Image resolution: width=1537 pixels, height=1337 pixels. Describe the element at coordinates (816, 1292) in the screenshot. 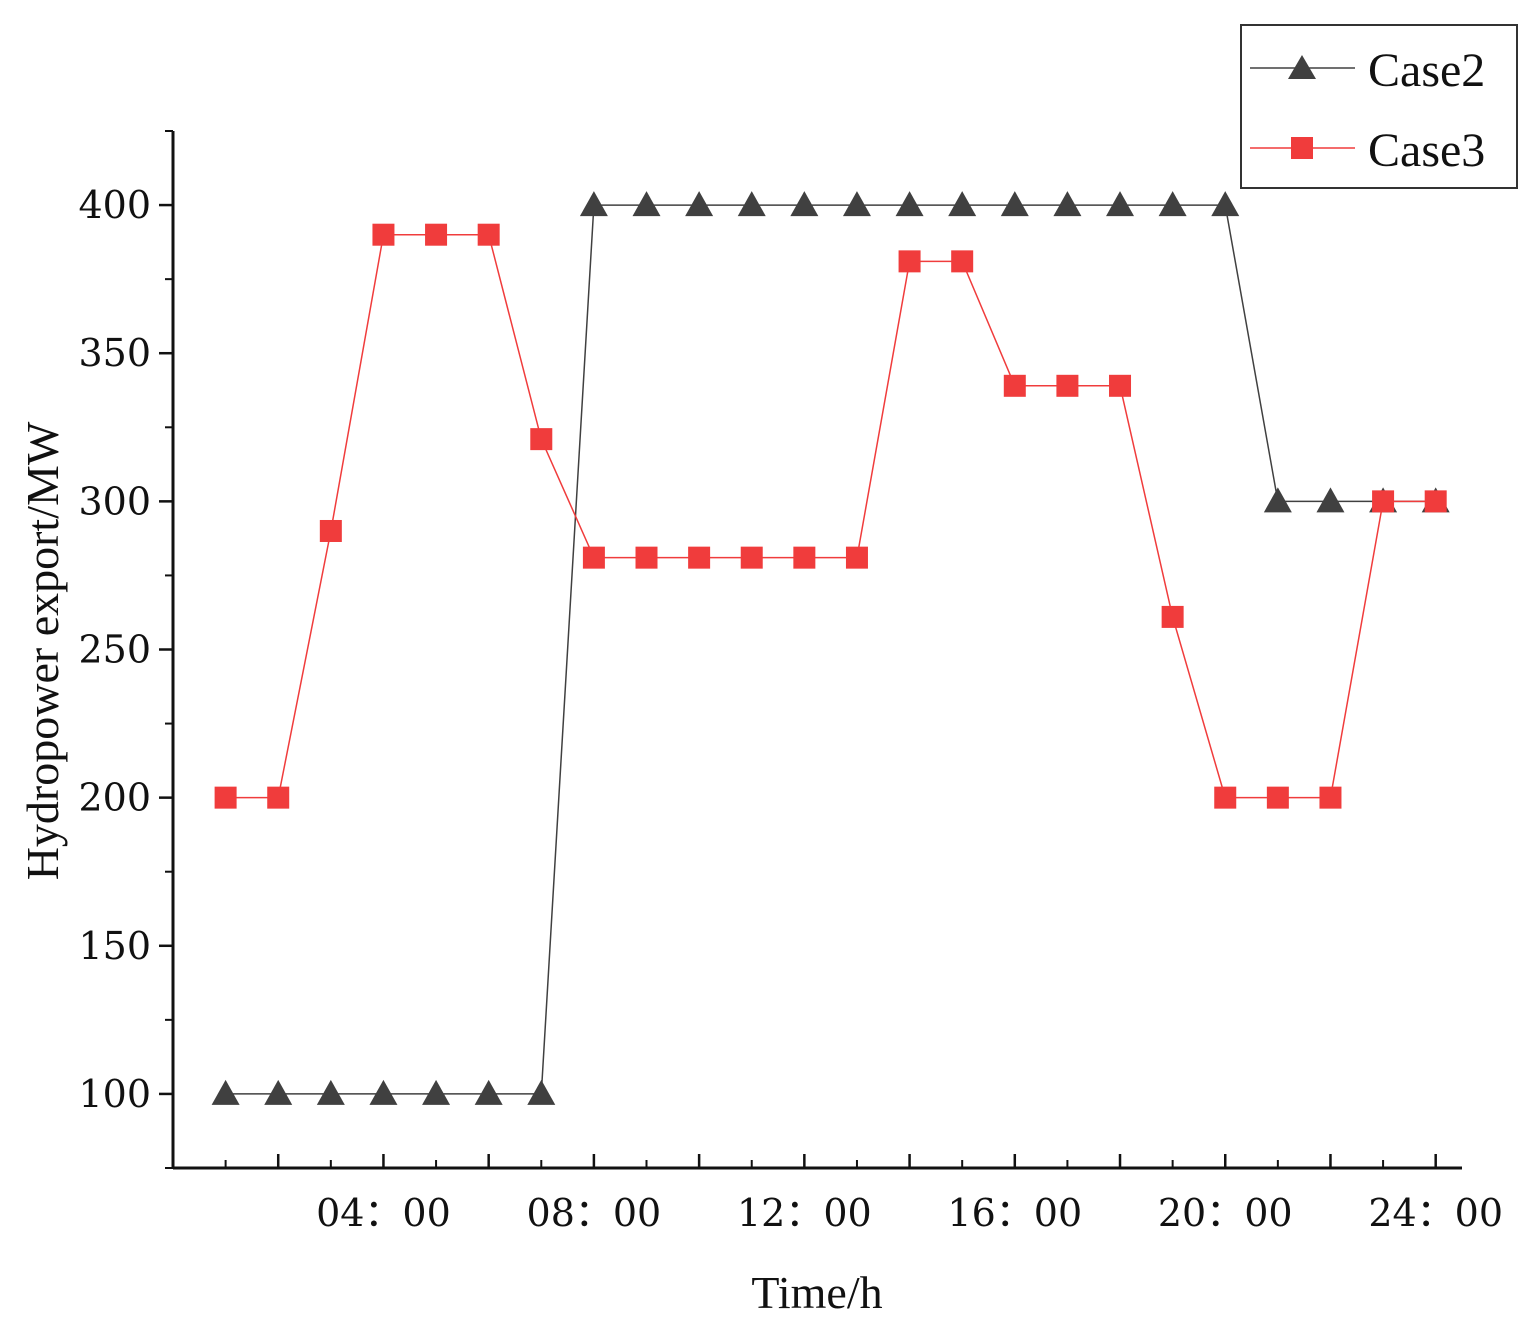

I see `x-axis-title: Time/h` at that location.